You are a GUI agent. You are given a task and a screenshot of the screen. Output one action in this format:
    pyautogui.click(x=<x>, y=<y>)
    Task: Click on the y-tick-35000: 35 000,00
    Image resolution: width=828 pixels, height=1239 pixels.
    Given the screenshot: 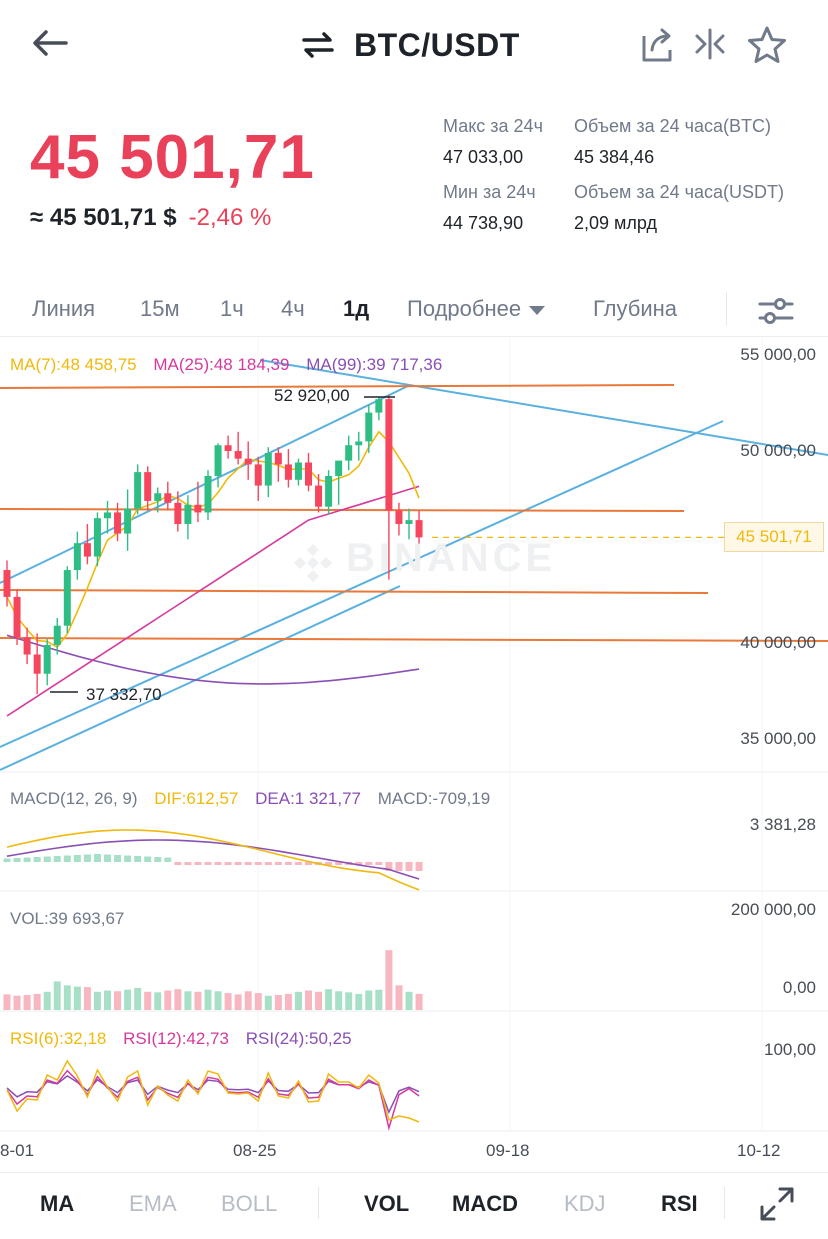 What is the action you would take?
    pyautogui.click(x=778, y=738)
    